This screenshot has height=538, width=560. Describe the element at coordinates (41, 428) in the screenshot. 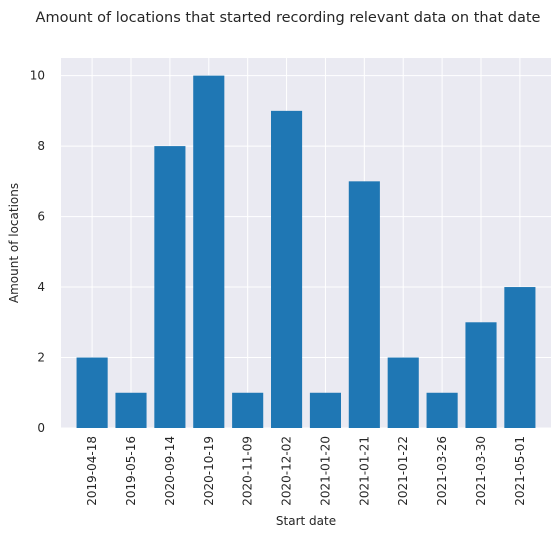

I see `y-tick-label: 0` at that location.